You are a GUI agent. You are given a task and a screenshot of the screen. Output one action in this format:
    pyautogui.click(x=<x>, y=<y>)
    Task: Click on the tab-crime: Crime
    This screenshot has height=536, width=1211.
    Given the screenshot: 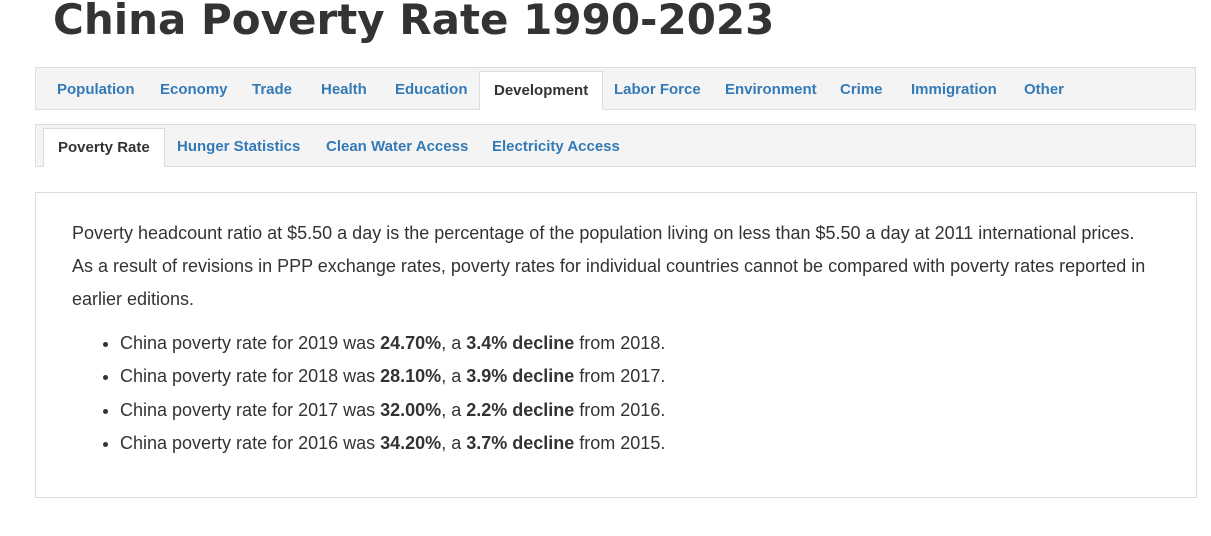 What is the action you would take?
    pyautogui.click(x=861, y=89)
    